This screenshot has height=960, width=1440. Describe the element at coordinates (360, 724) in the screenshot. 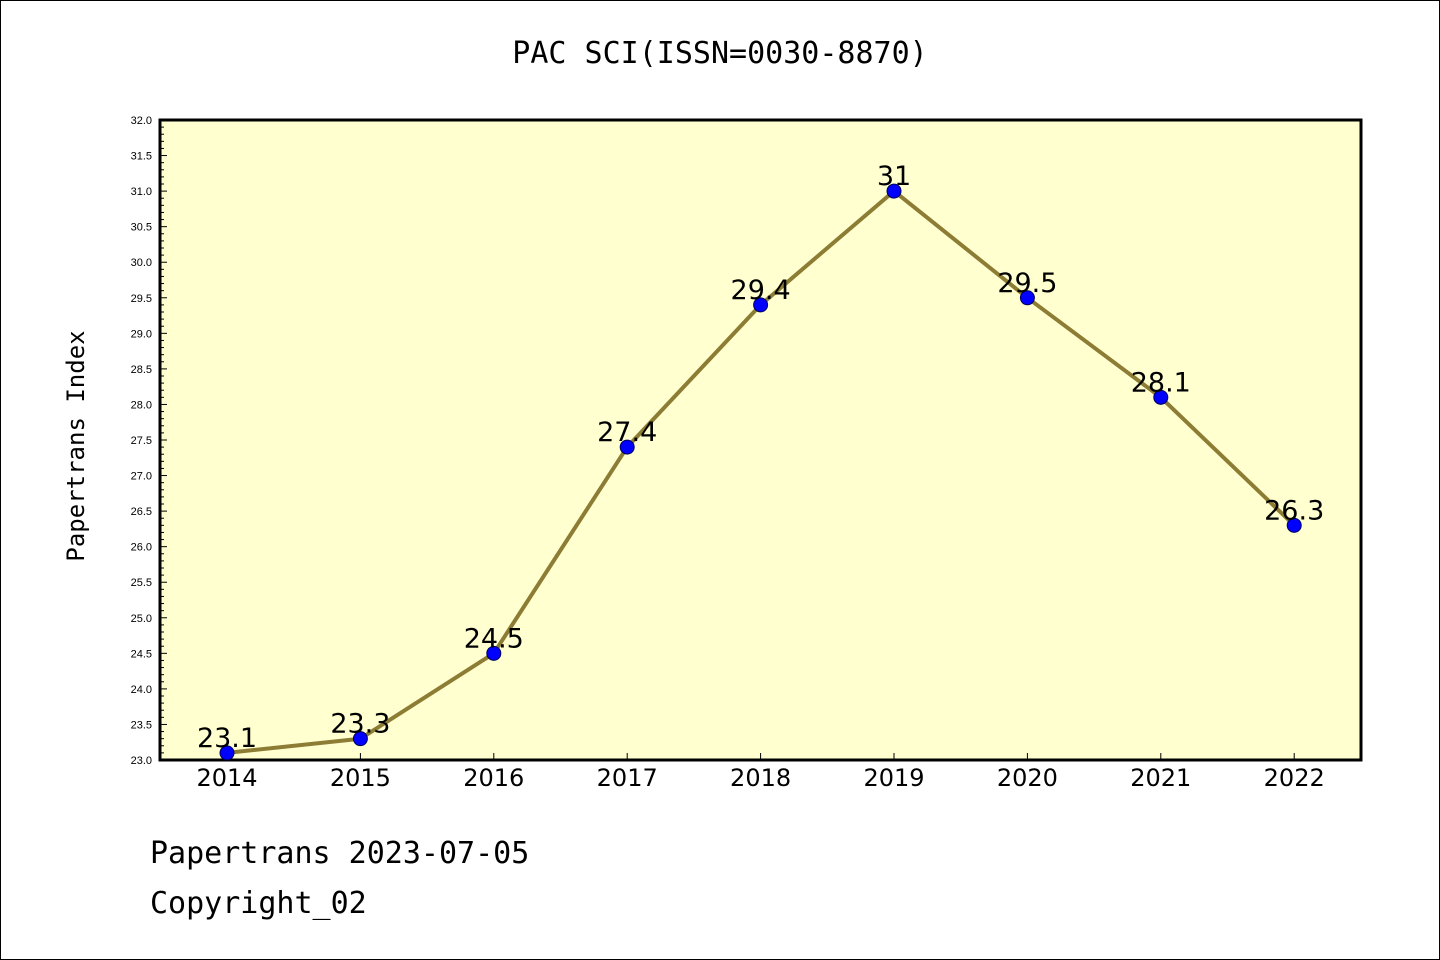

I see `data-label: 23.3` at that location.